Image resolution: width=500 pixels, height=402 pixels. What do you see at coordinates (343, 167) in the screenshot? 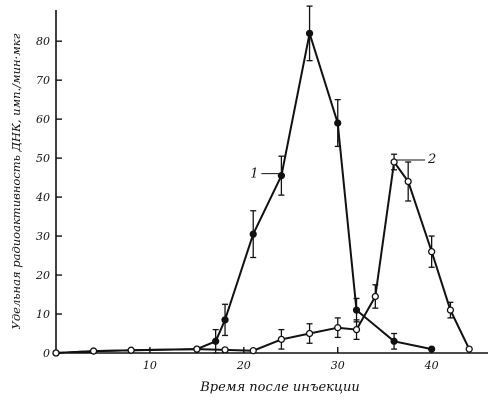
I see `curve-labels: 12` at bounding box center [343, 167].